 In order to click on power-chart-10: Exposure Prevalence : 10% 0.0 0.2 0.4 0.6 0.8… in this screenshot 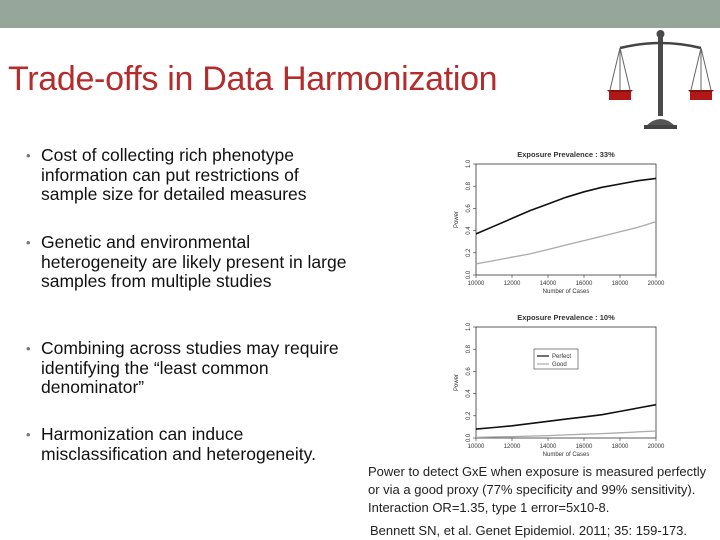, I will do `click(558, 393)`.